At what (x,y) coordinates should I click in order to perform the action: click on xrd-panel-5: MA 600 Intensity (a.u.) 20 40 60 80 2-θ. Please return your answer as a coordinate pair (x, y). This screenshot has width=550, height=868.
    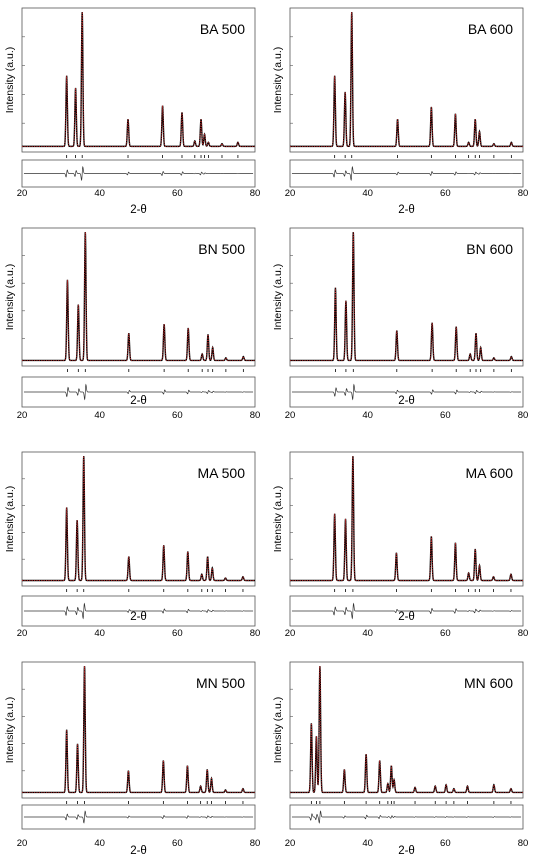
    Looking at the image, I should click on (400, 545).